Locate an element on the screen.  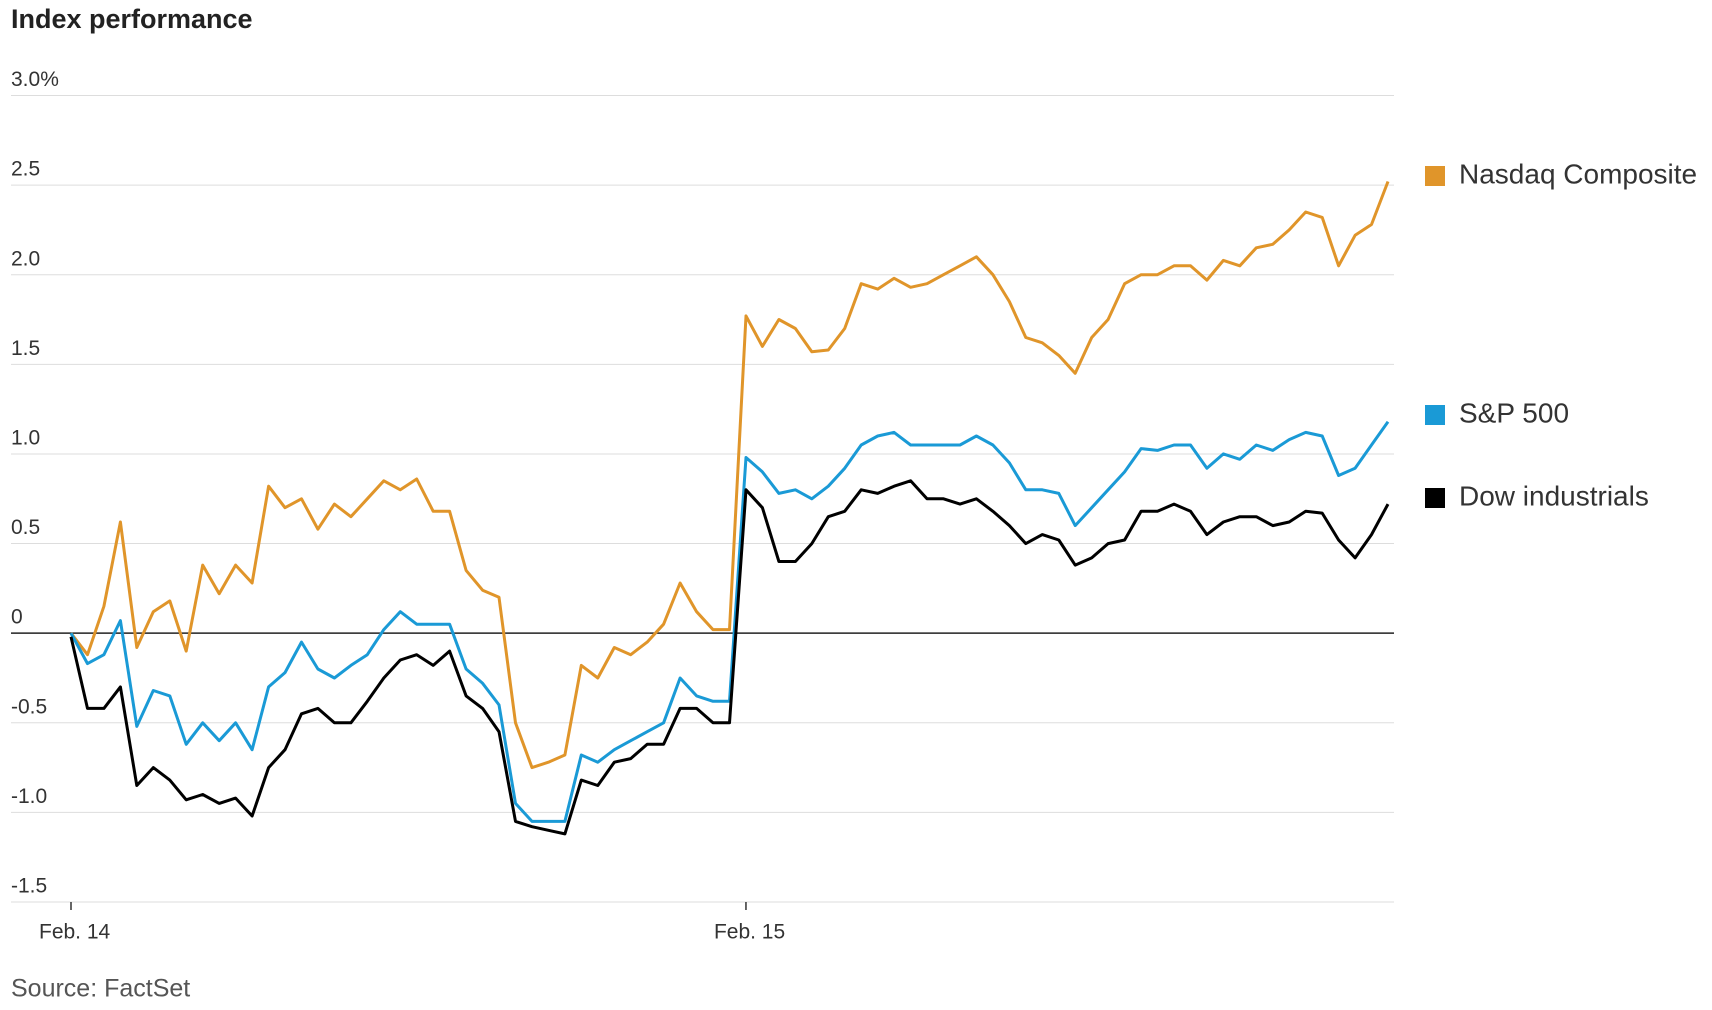
source: Source: FactSet is located at coordinates (100, 989).